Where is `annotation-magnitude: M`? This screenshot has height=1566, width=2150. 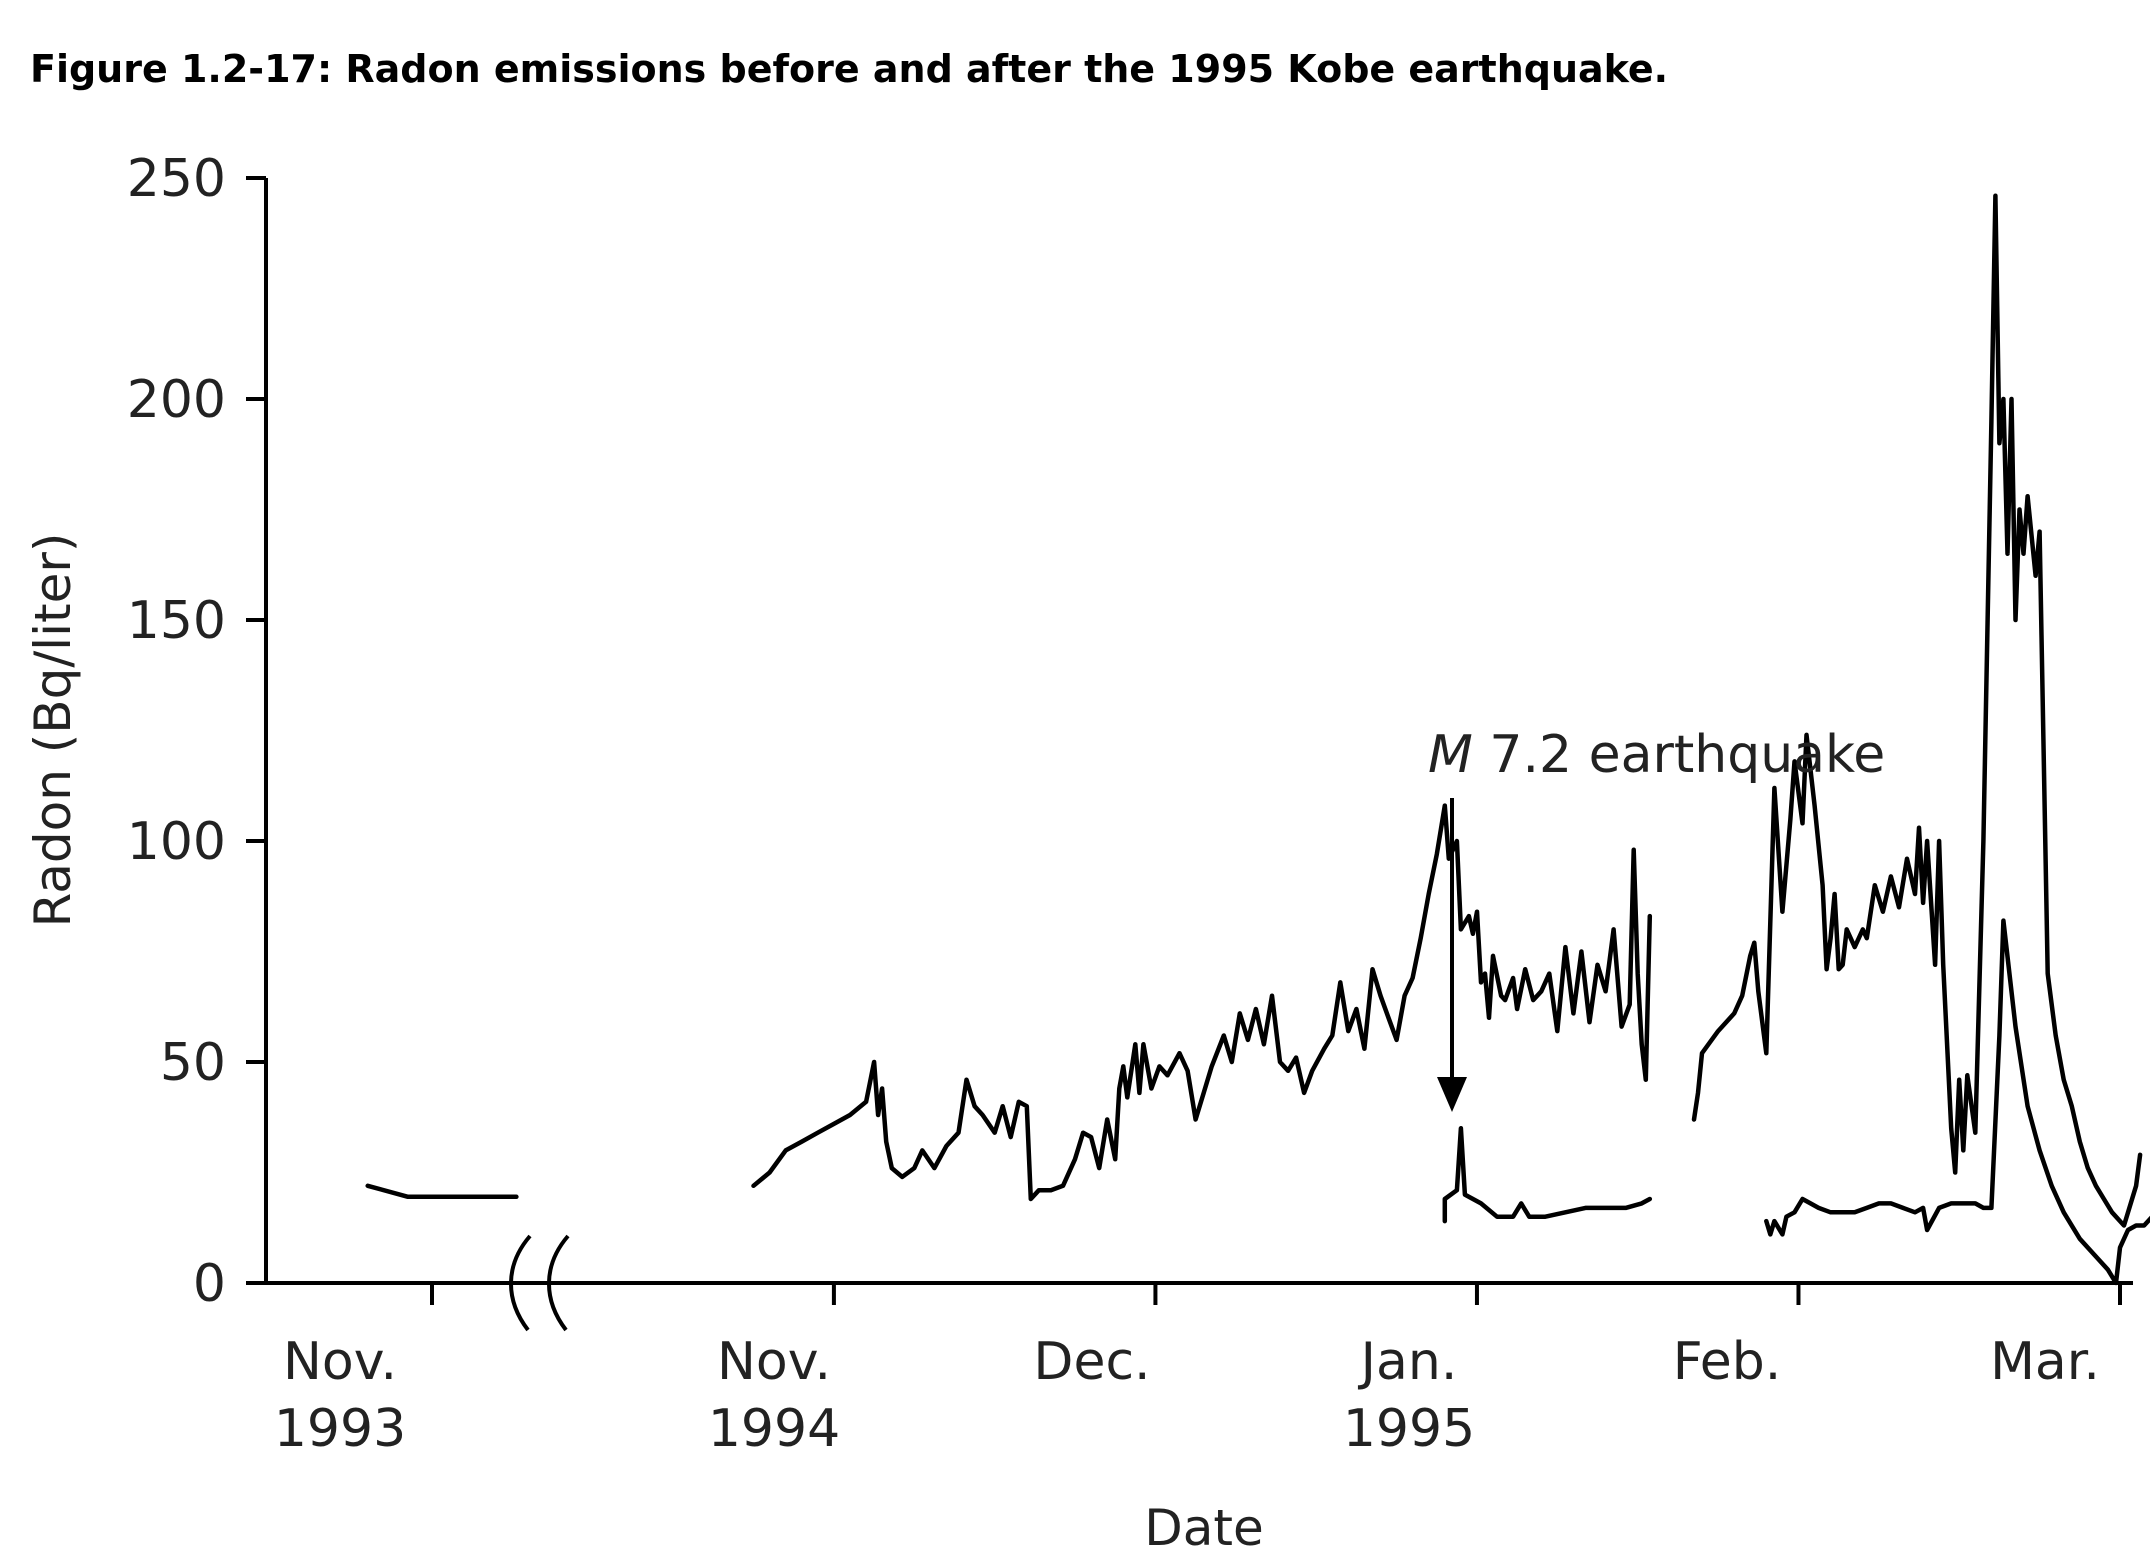
annotation-magnitude: M is located at coordinates (1450, 755).